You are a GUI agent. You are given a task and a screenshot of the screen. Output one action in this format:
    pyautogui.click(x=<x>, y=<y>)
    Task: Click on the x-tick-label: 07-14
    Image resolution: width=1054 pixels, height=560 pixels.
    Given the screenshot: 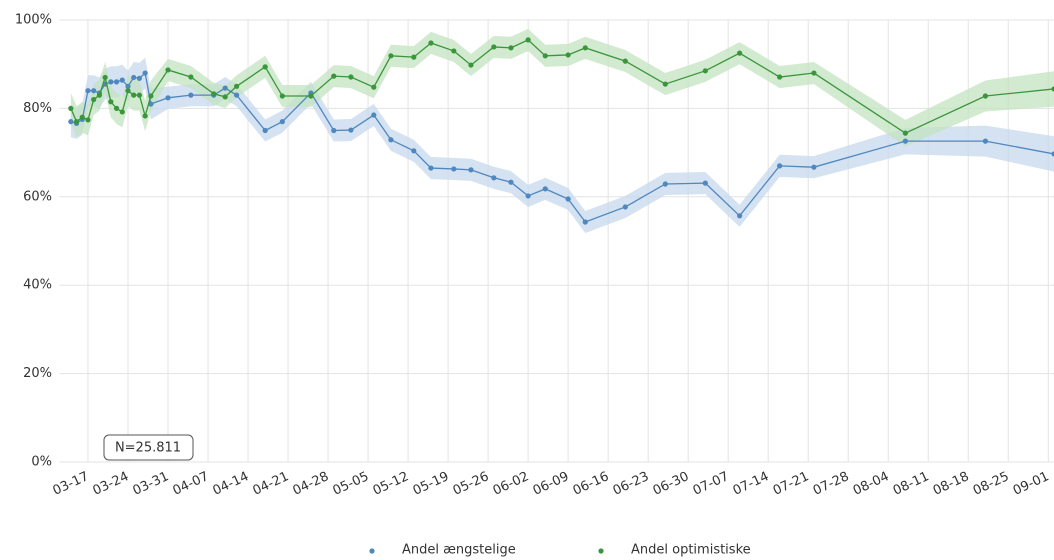 What is the action you would take?
    pyautogui.click(x=751, y=484)
    